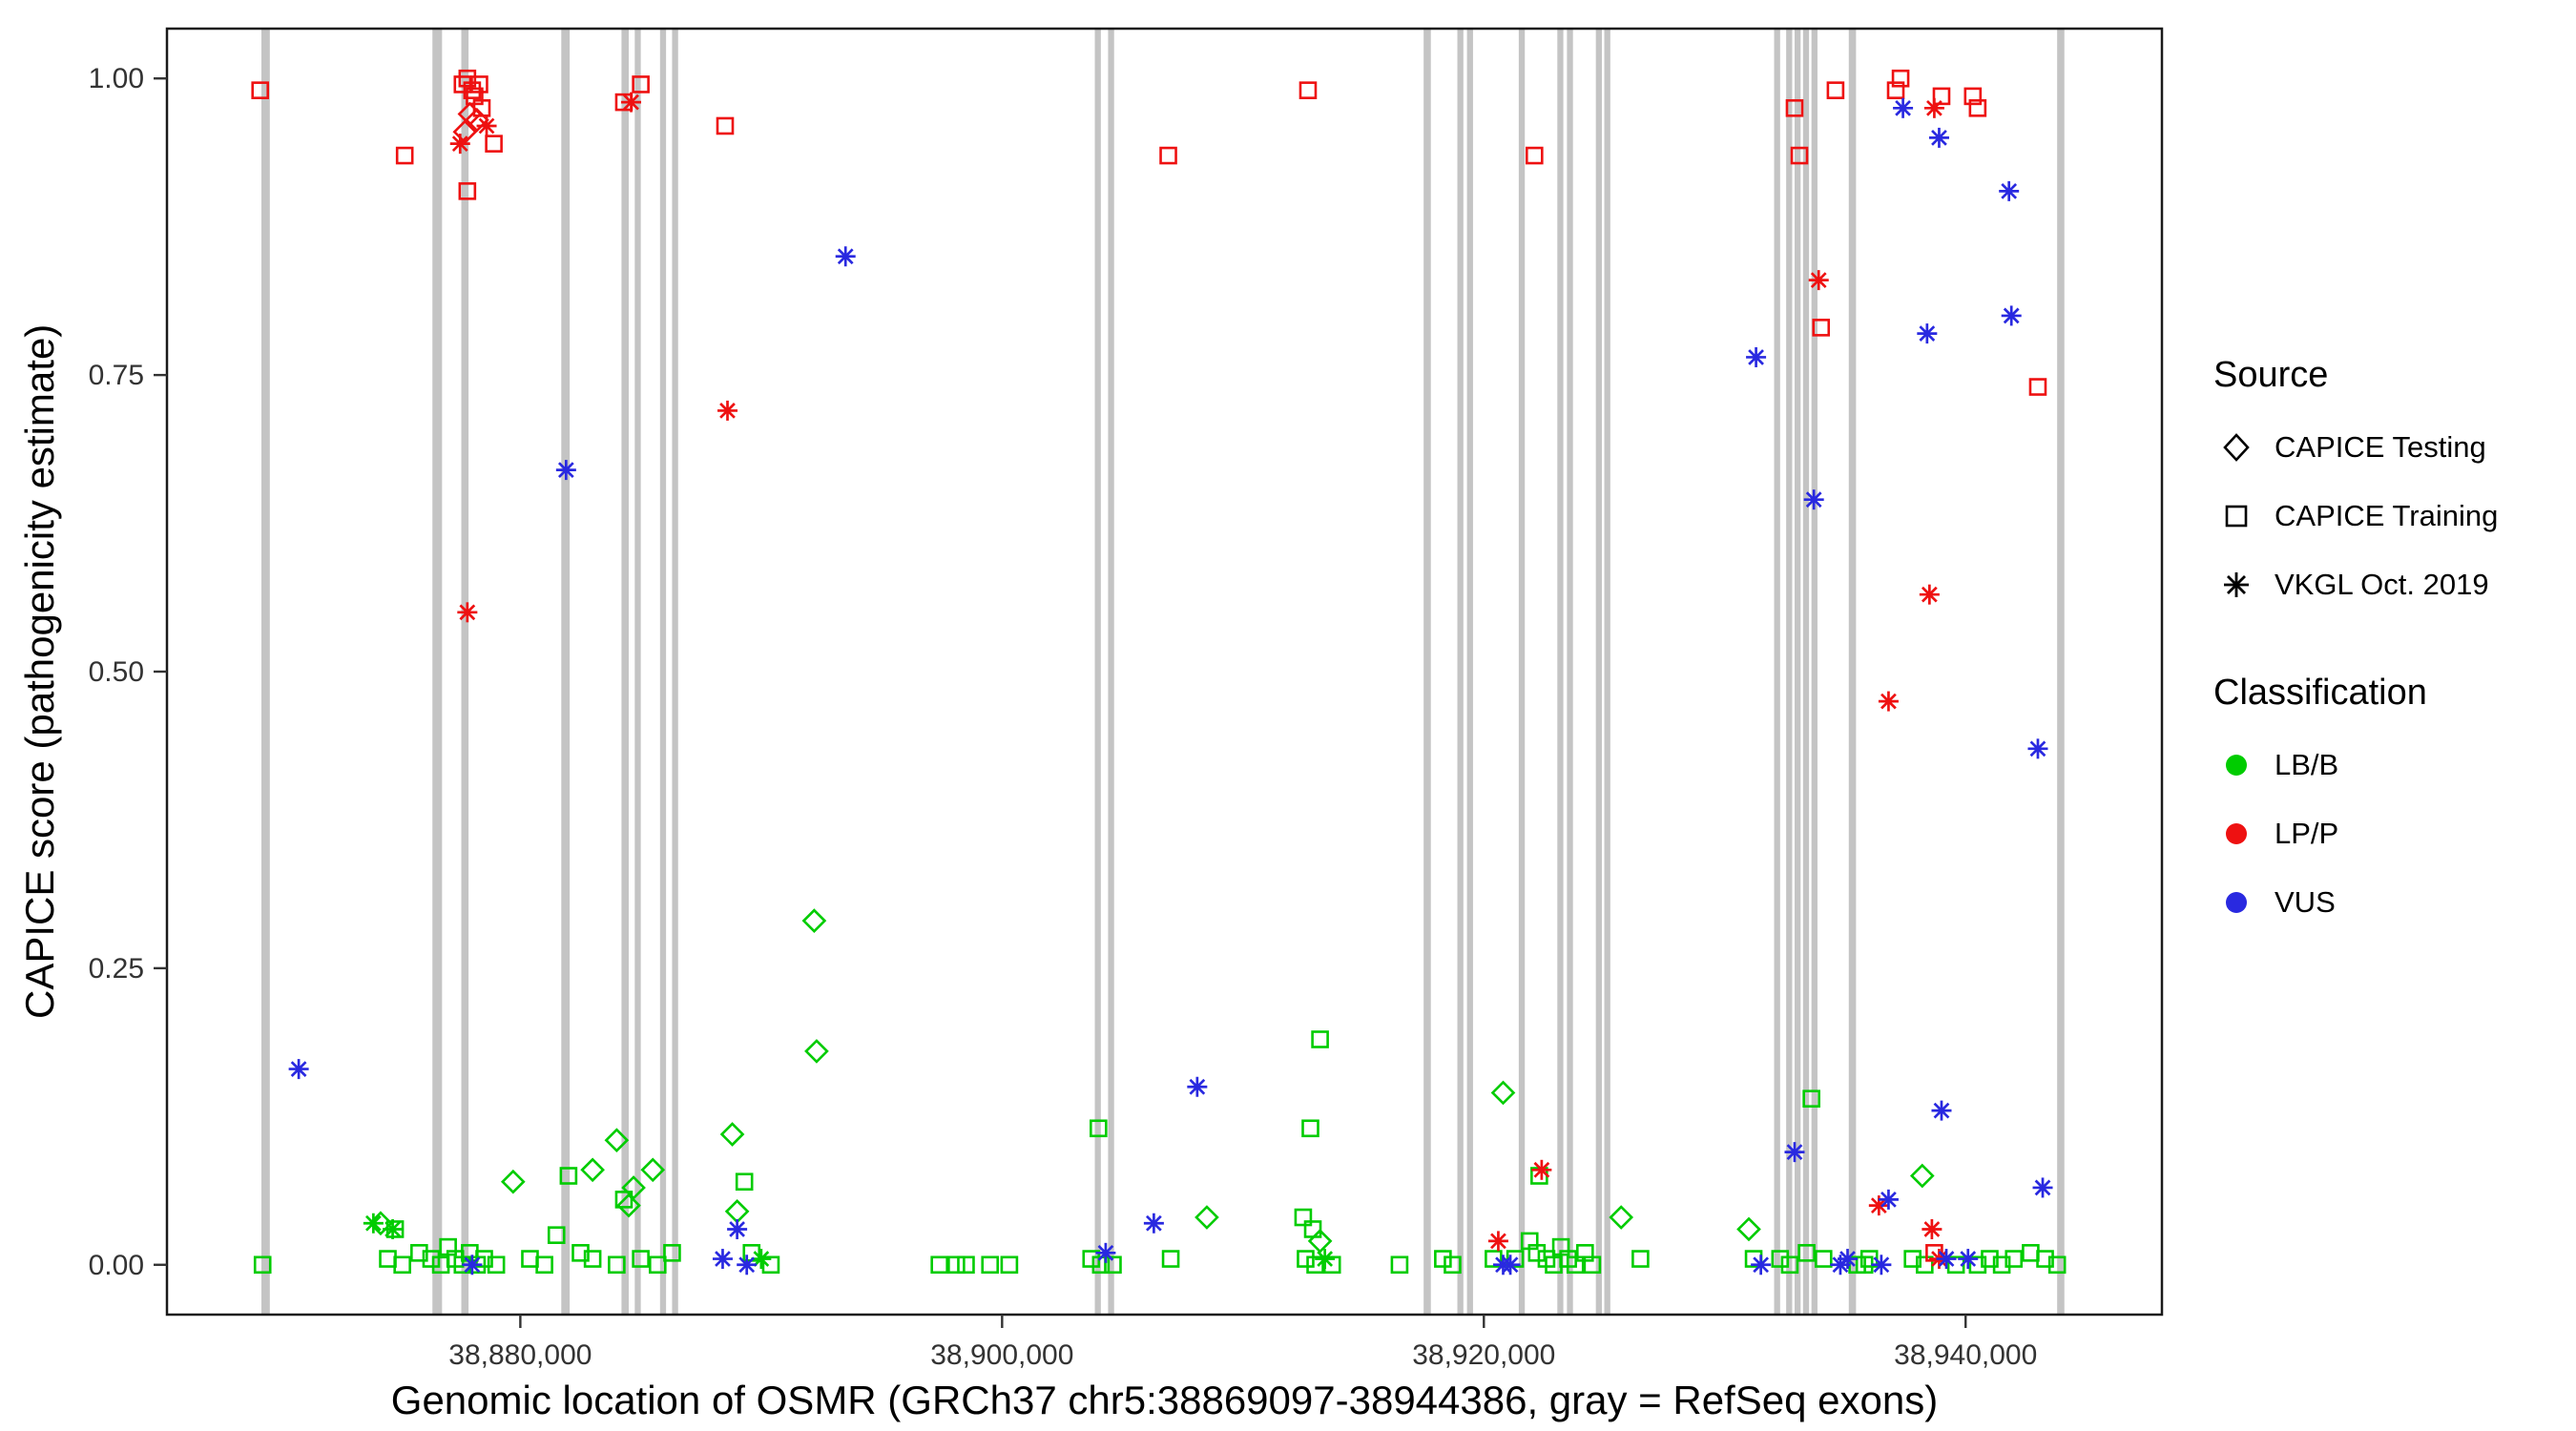 The height and width of the screenshot is (1431, 2576). I want to click on x-tick-label: 38,920,000, so click(1483, 1355).